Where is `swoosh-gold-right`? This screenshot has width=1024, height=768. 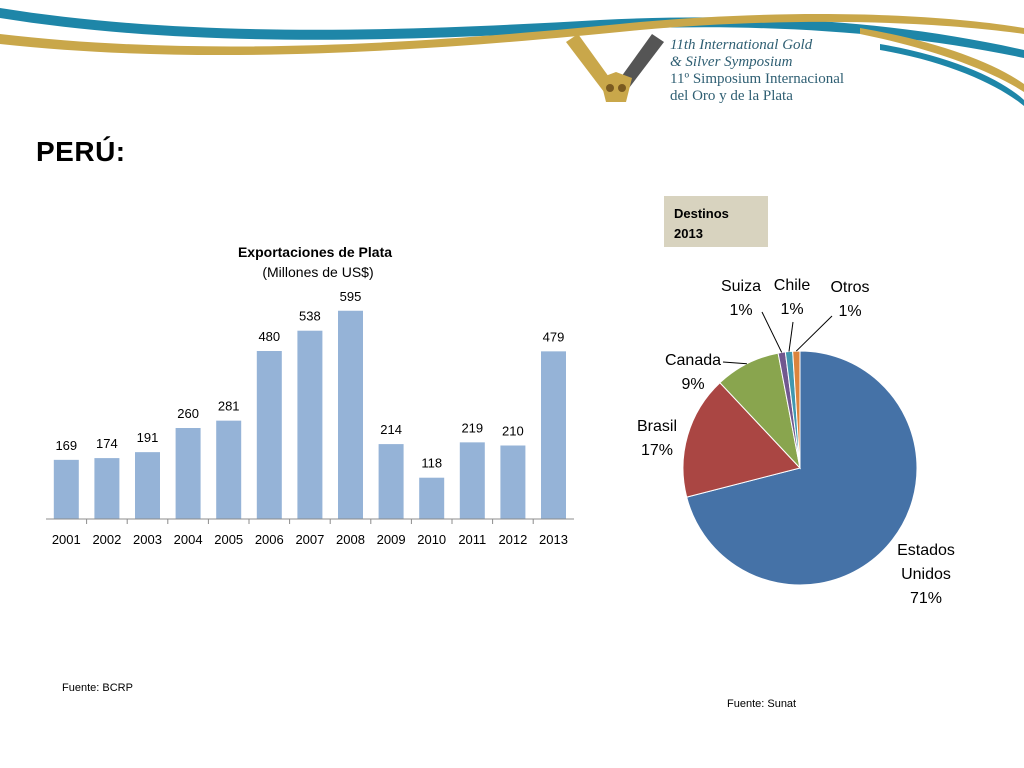 swoosh-gold-right is located at coordinates (942, 60).